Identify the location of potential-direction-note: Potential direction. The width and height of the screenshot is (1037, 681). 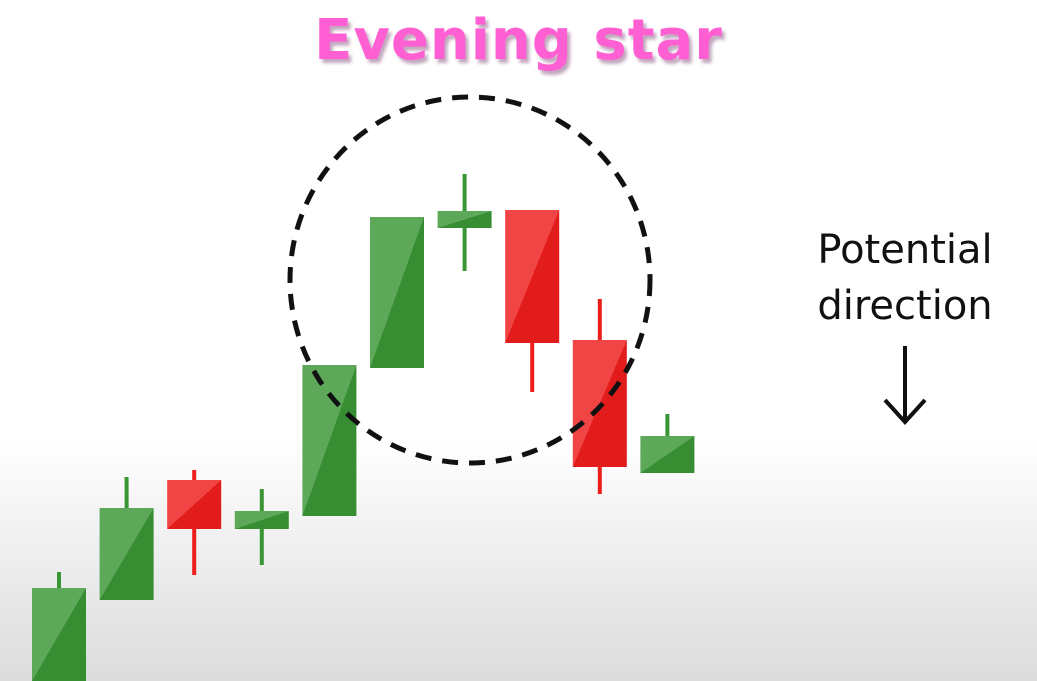
(905, 327).